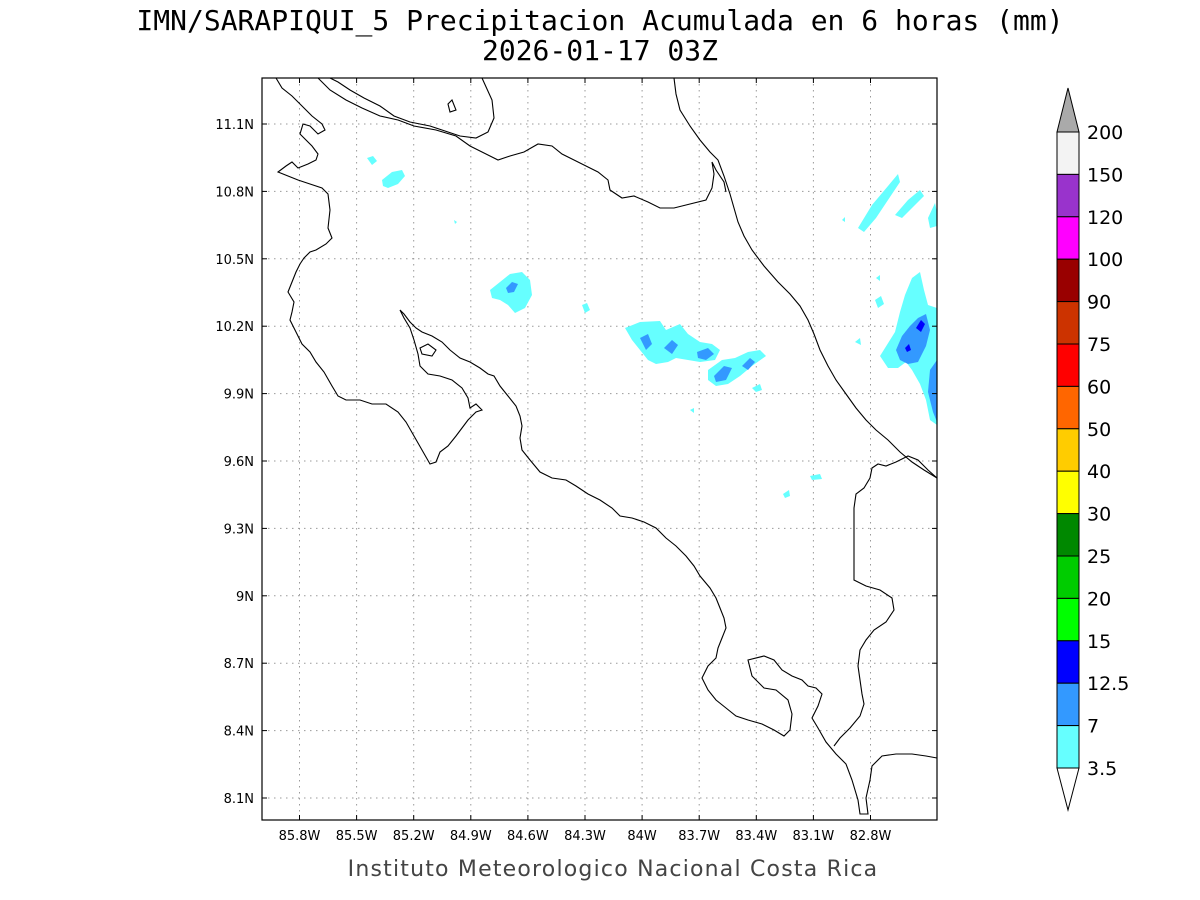 The image size is (1200, 900). What do you see at coordinates (1099, 430) in the screenshot?
I see `legend-level-label: 50` at bounding box center [1099, 430].